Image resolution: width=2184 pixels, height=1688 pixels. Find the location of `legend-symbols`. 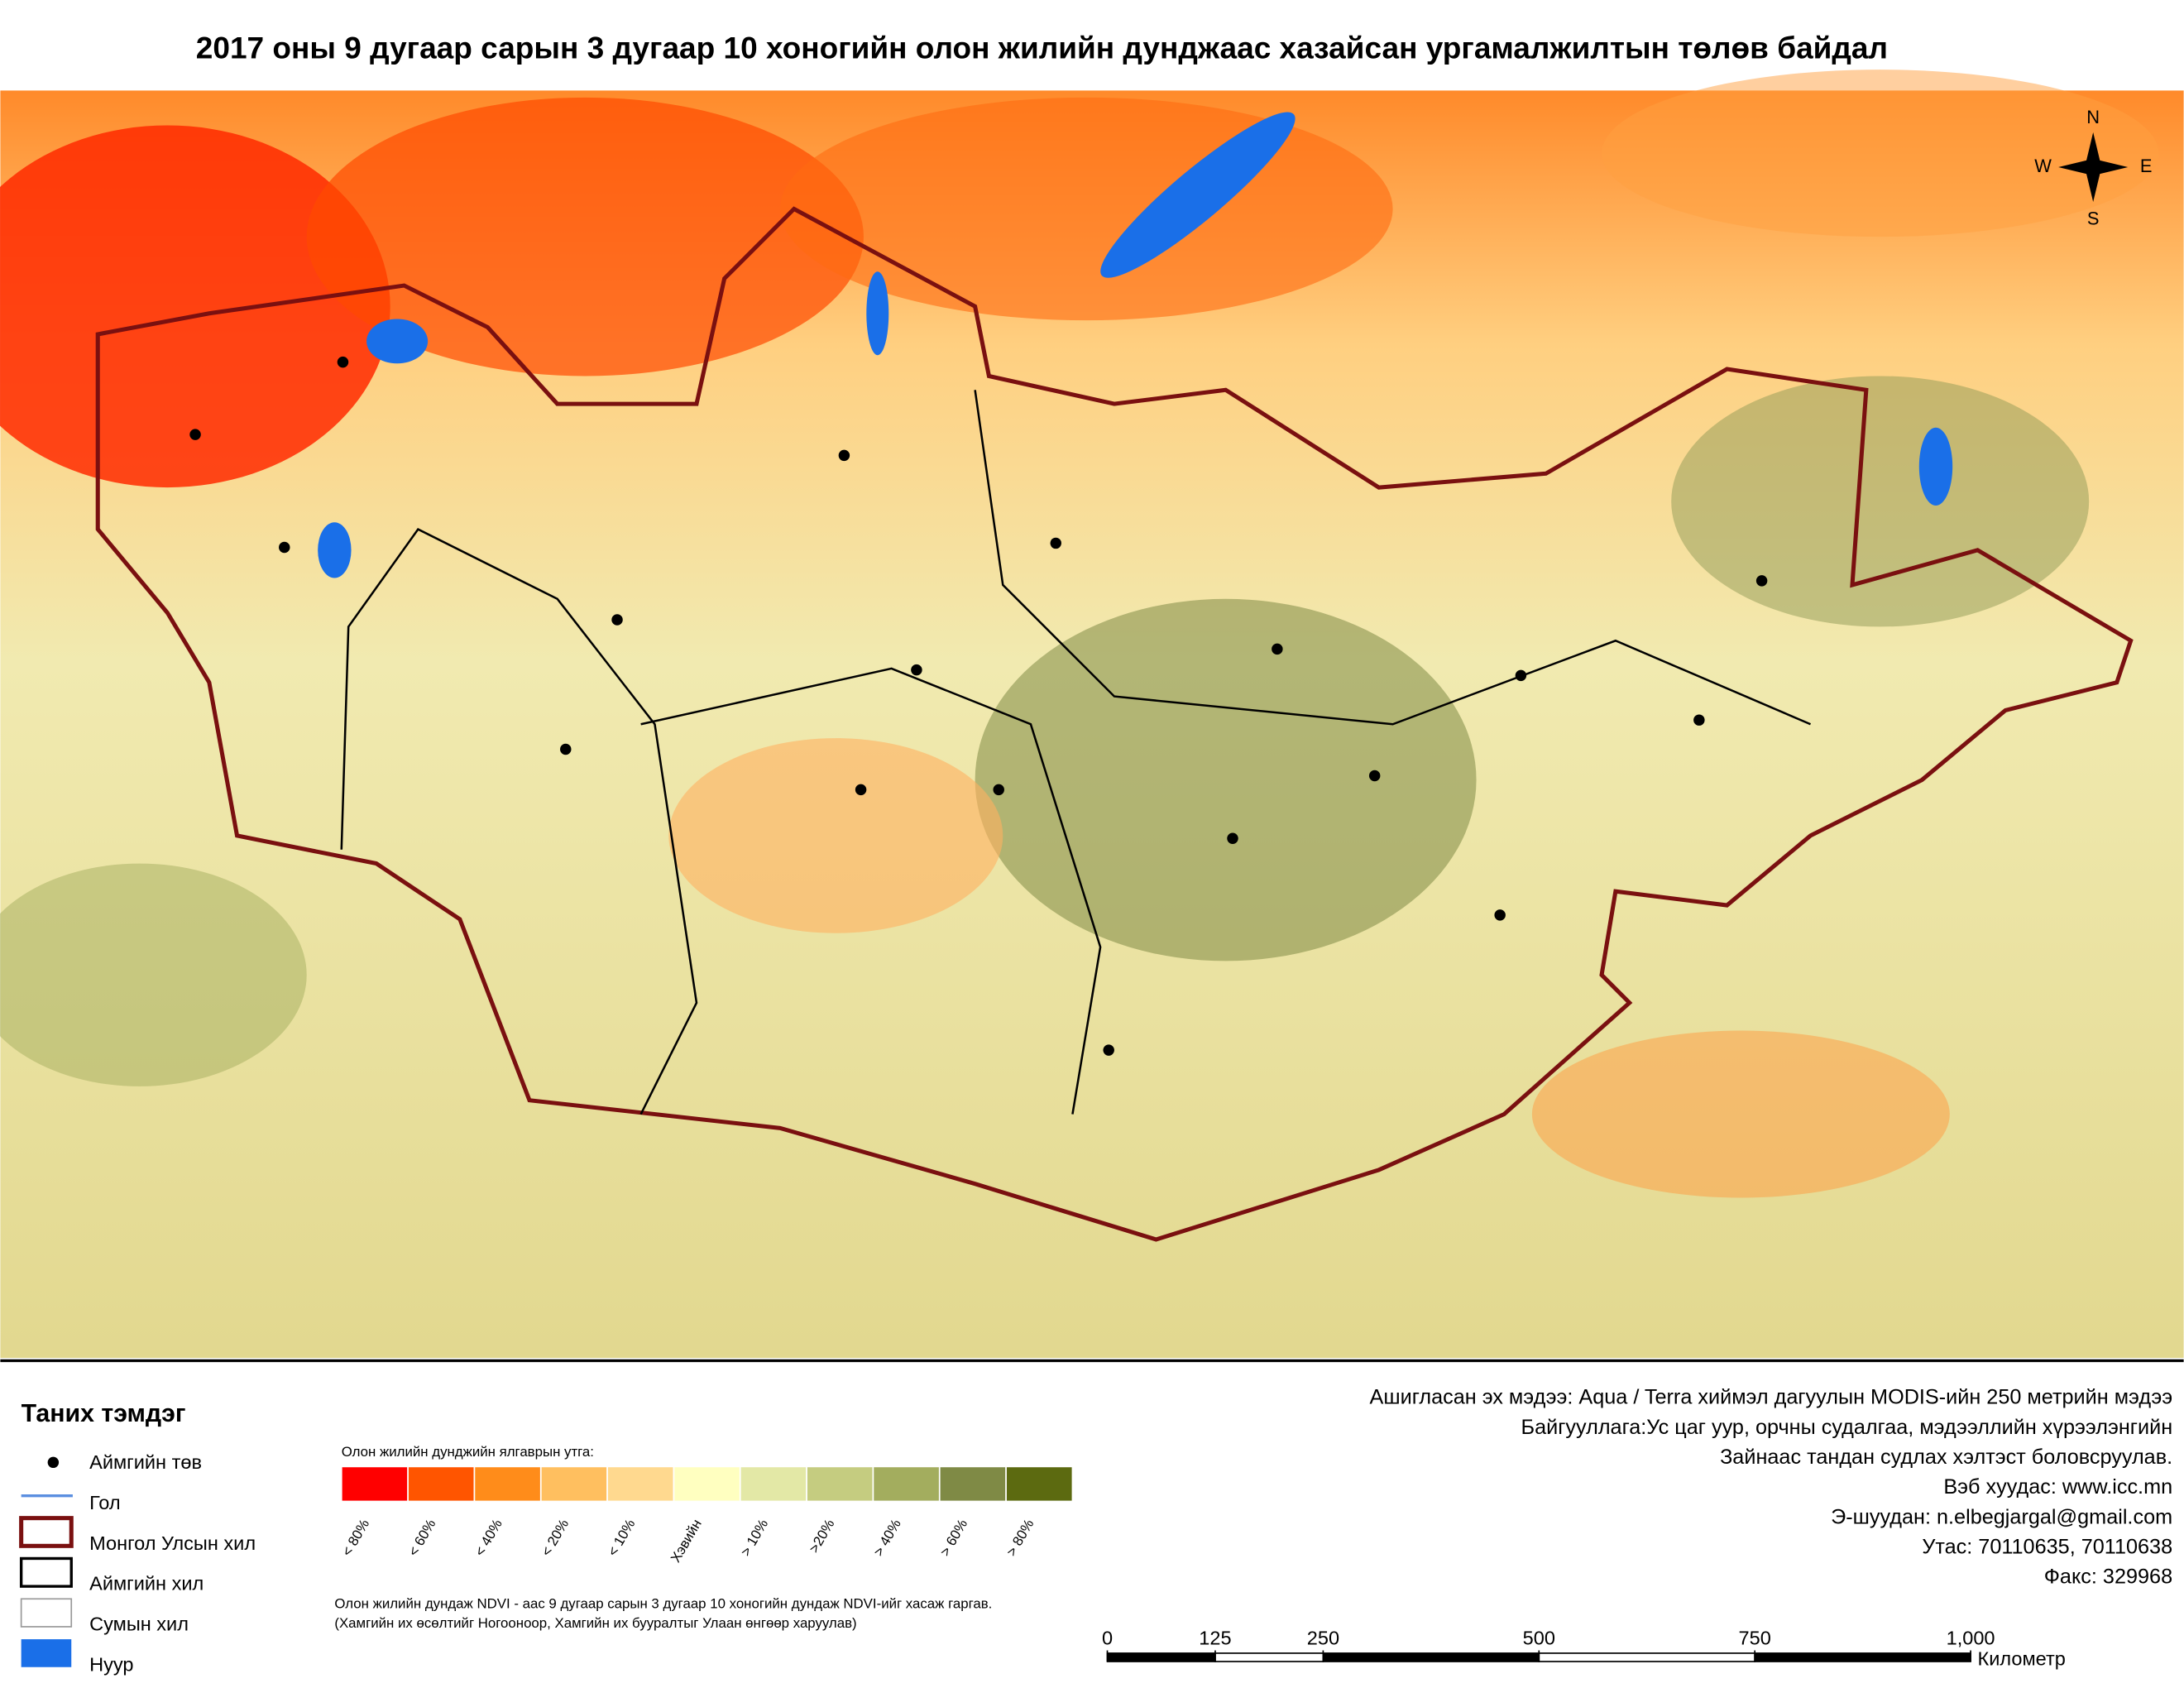

legend-symbols is located at coordinates (46, 1561).